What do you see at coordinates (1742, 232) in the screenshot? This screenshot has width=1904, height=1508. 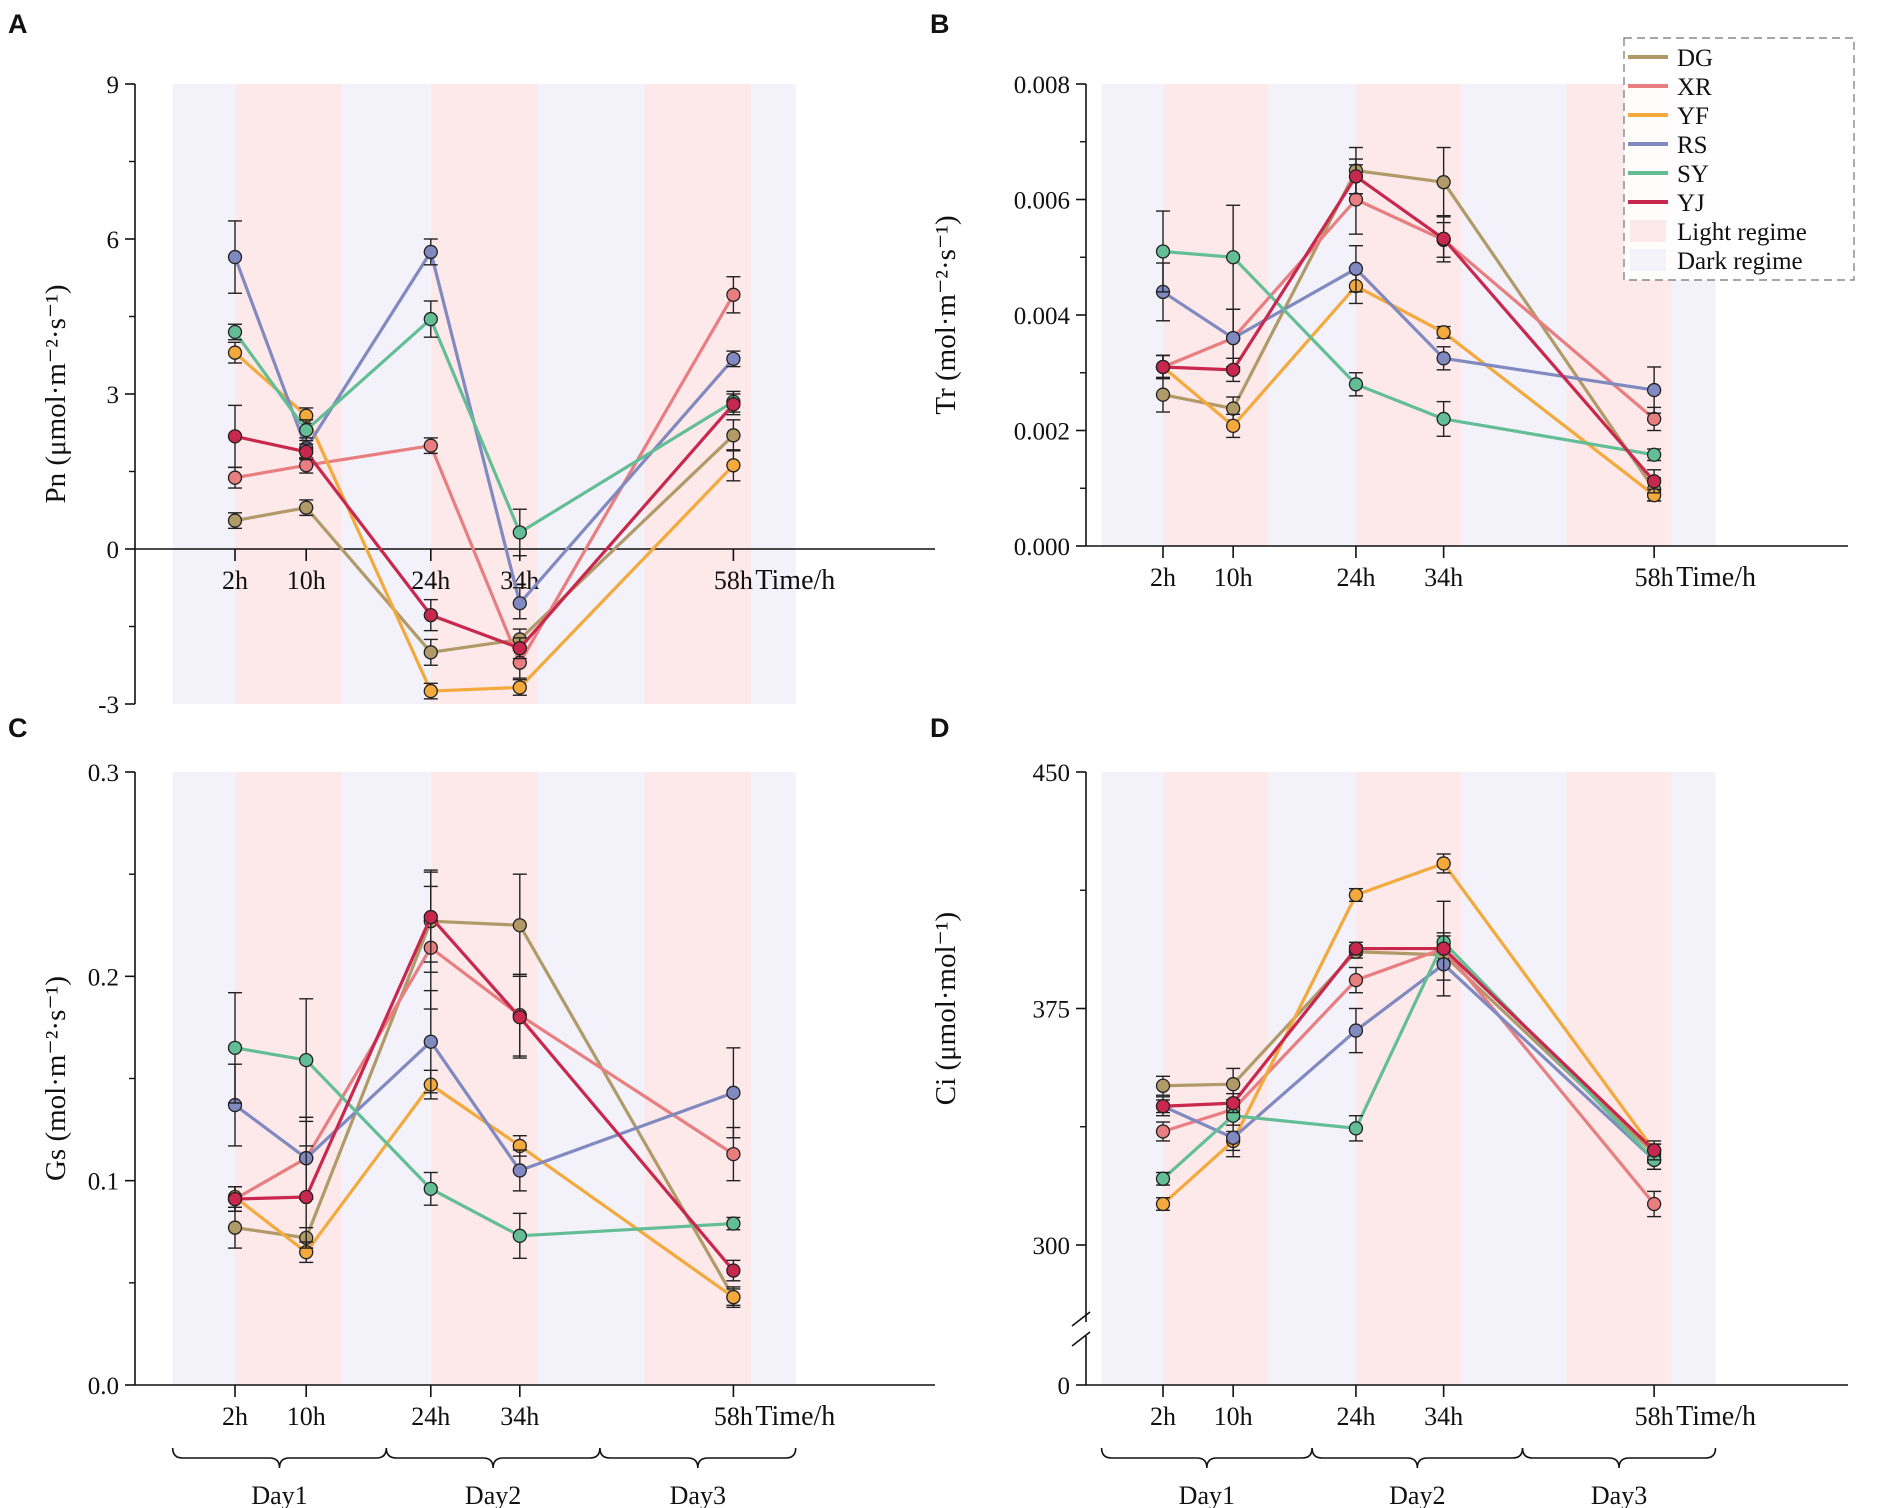 I see `legend-label-light-regime: Light regime` at bounding box center [1742, 232].